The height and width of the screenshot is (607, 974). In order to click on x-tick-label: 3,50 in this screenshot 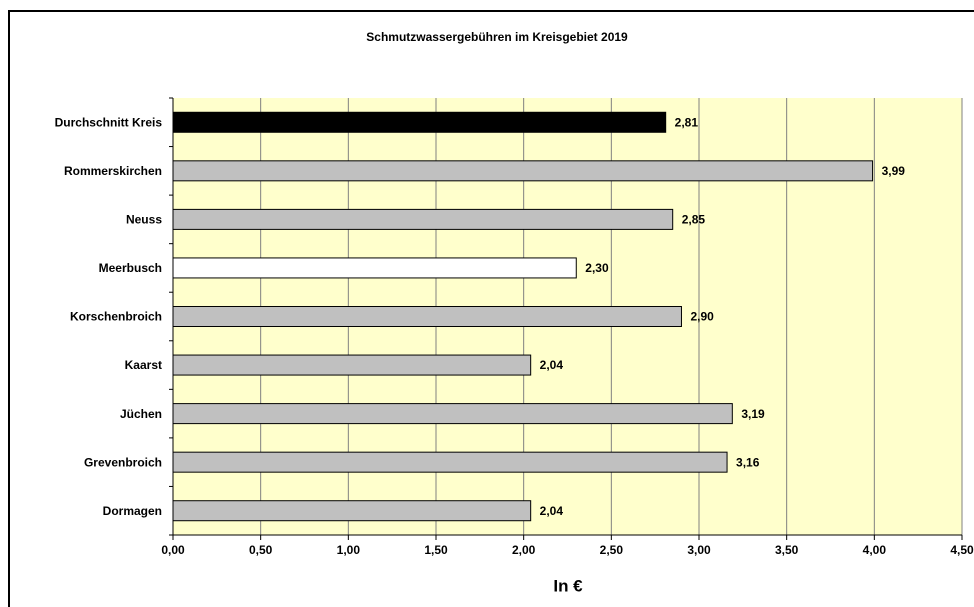, I will do `click(787, 550)`.